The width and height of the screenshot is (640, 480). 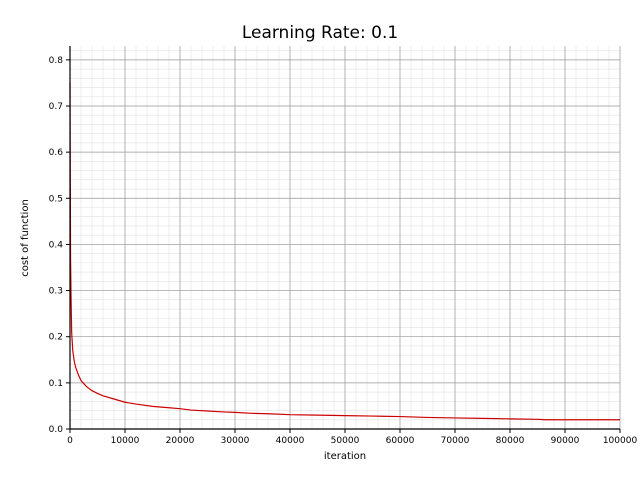 What do you see at coordinates (56, 61) in the screenshot?
I see `y-tick-label: 0.8` at bounding box center [56, 61].